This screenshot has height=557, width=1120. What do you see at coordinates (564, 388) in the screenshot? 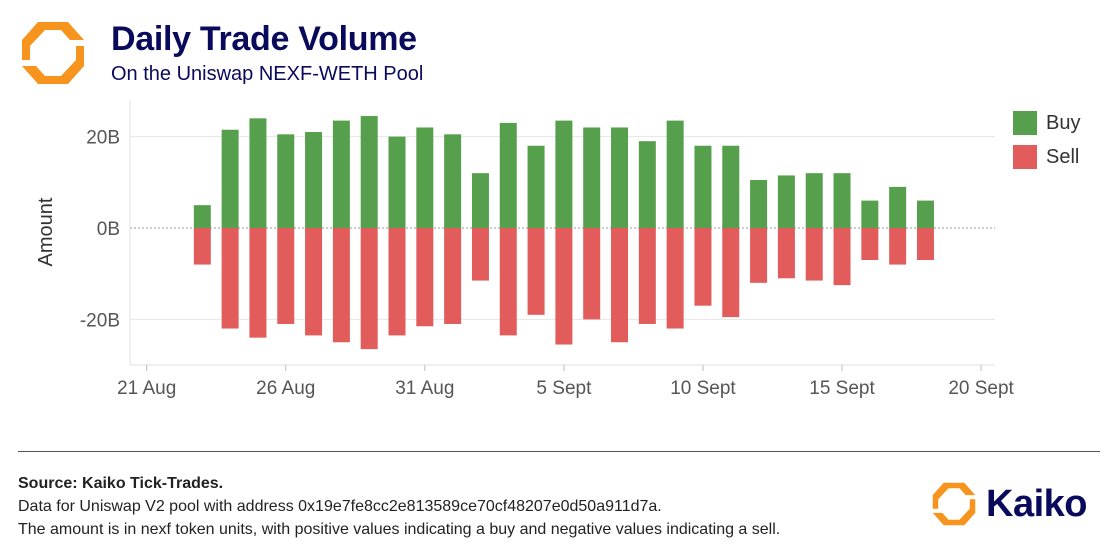
I see `x-tick-label: 5 Sept` at bounding box center [564, 388].